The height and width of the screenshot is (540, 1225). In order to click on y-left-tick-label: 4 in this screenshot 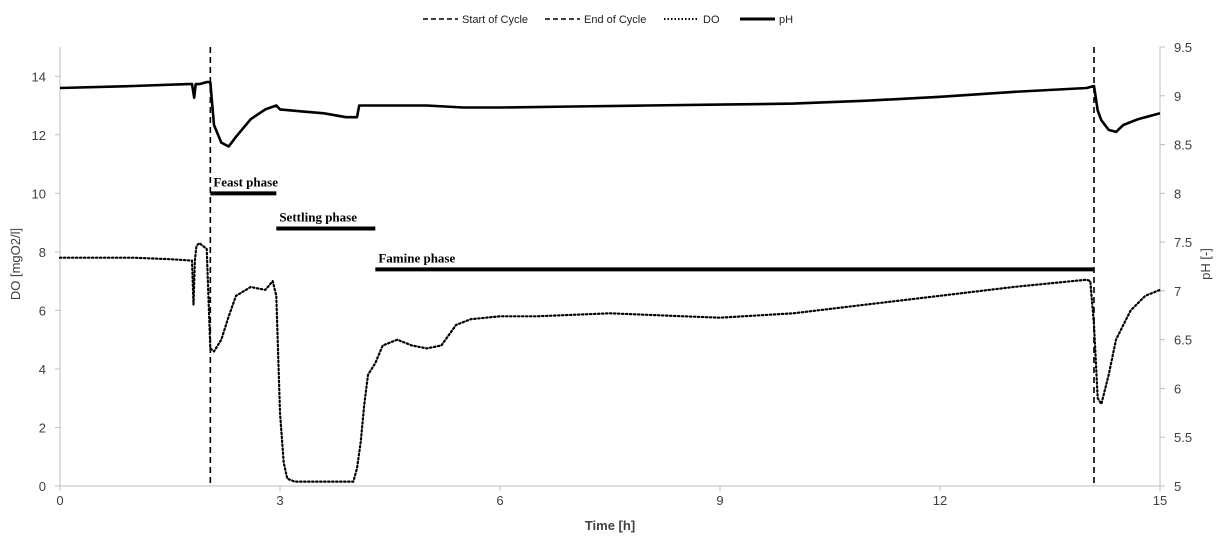, I will do `click(42, 369)`.